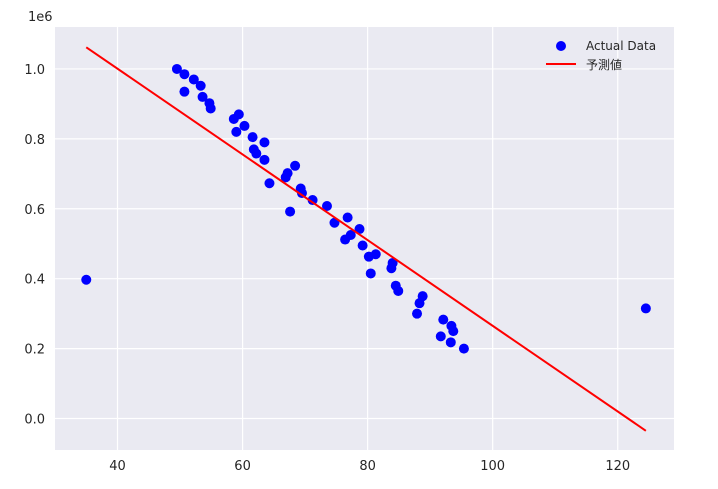 The image size is (718, 489). What do you see at coordinates (34, 70) in the screenshot?
I see `y-tick-label-5: 1.0` at bounding box center [34, 70].